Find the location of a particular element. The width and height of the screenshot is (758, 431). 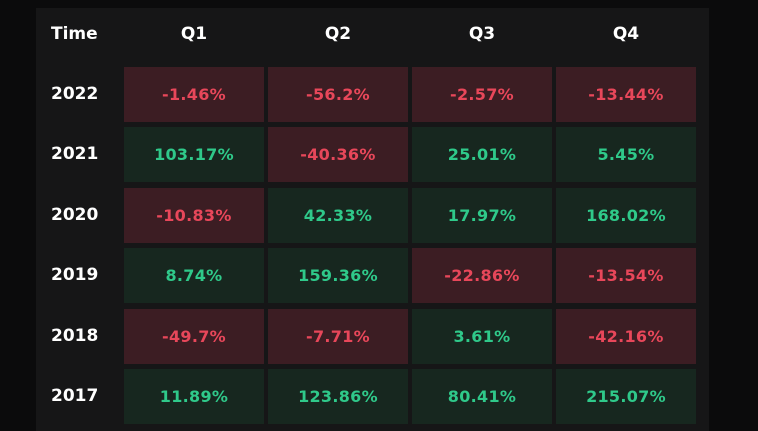

year-label-2020: 2020 is located at coordinates (75, 215).